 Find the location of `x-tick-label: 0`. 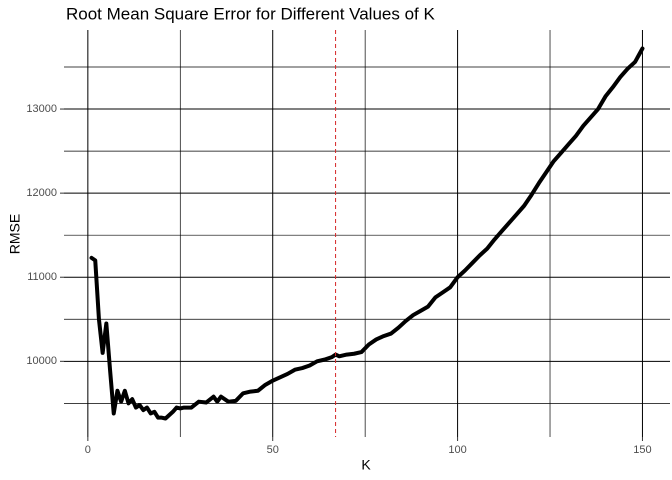

x-tick-label: 0 is located at coordinates (88, 450).